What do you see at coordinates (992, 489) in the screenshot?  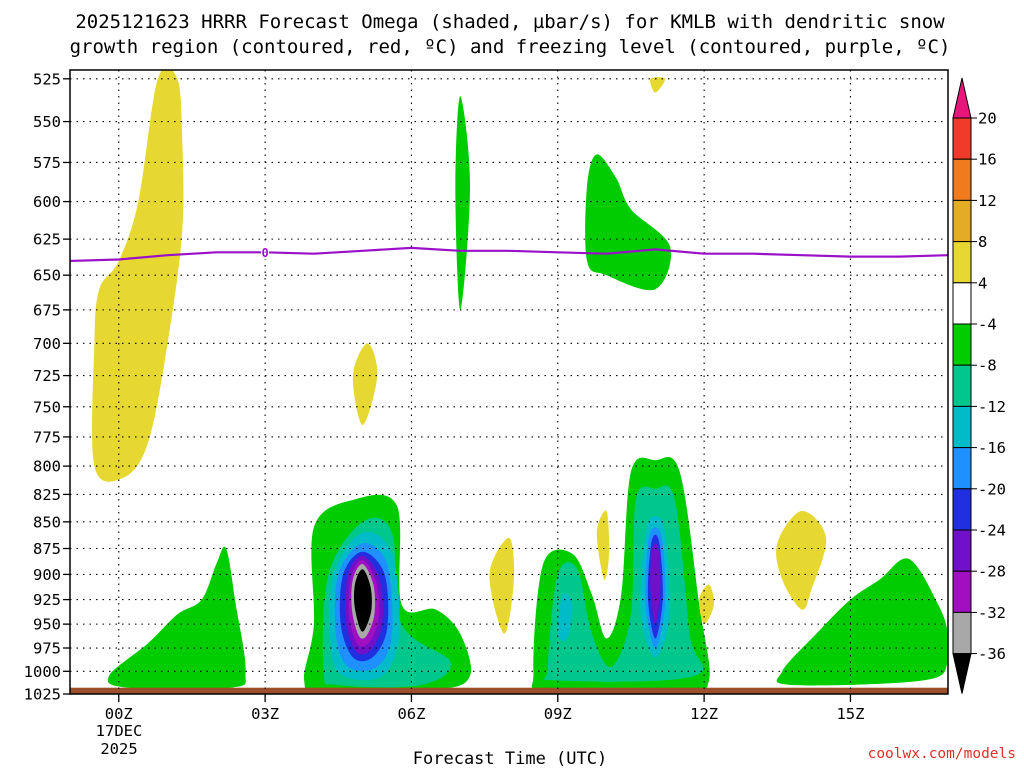 I see `colorbar-label-9: -20` at bounding box center [992, 489].